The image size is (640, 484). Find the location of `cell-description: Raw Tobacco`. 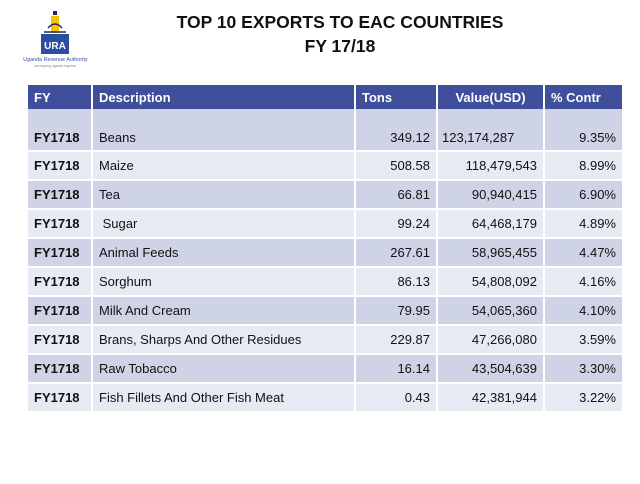

cell-description: Raw Tobacco is located at coordinates (224, 369).